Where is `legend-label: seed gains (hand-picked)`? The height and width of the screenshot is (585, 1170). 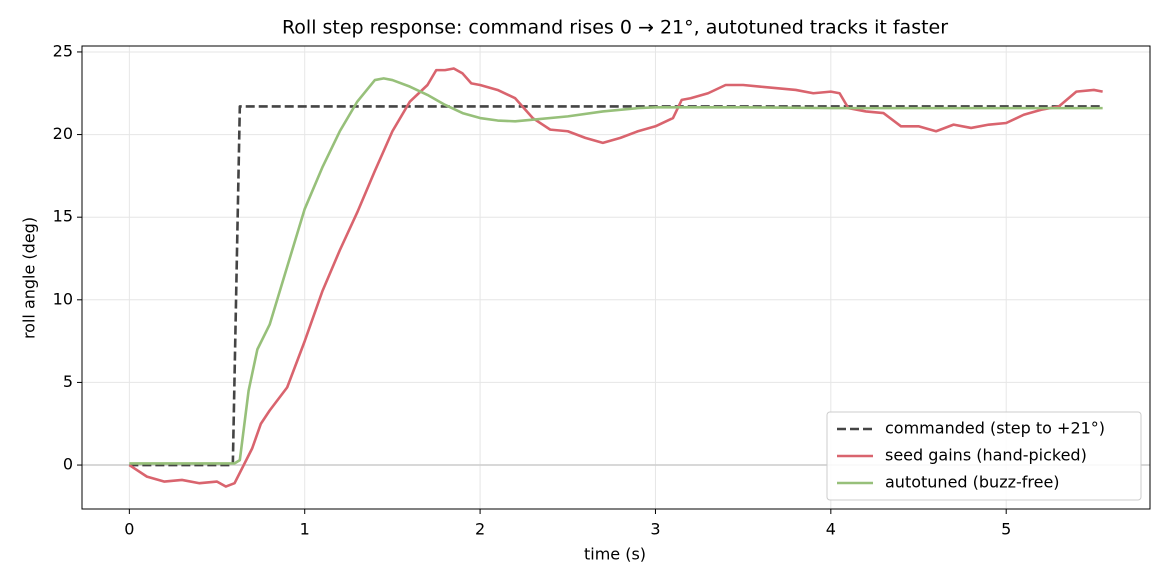
legend-label: seed gains (hand-picked) is located at coordinates (986, 455).